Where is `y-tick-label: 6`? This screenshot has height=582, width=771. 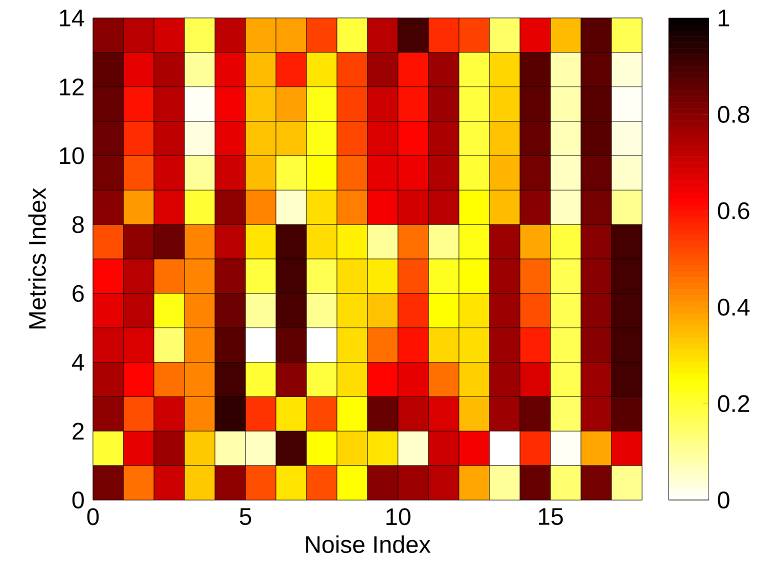 y-tick-label: 6 is located at coordinates (78, 293).